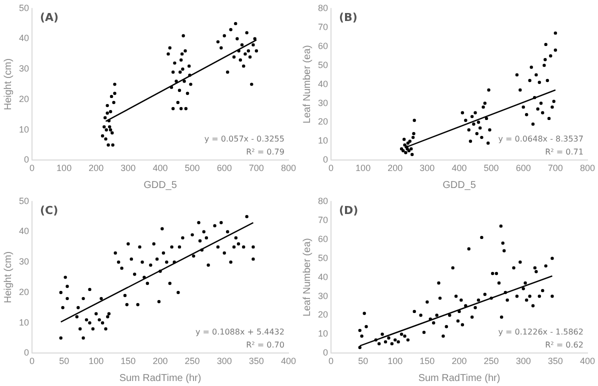 This screenshot has height=386, width=598. What do you see at coordinates (555, 361) in the screenshot?
I see `x-tick-label: 350` at bounding box center [555, 361].